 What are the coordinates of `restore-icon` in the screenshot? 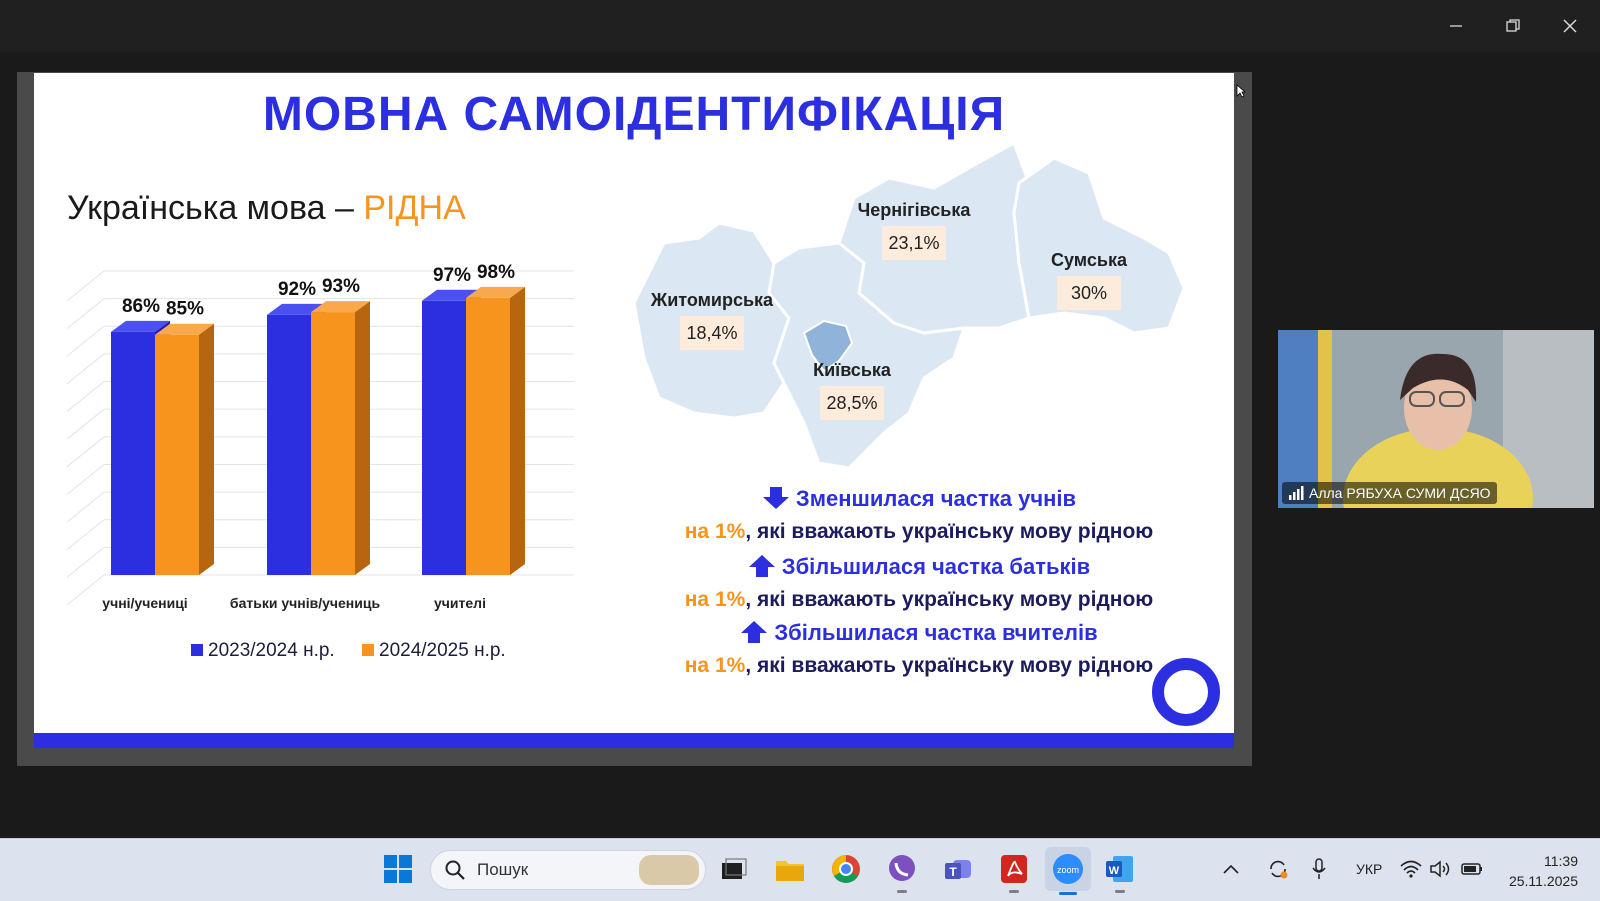 It's located at (1513, 26).